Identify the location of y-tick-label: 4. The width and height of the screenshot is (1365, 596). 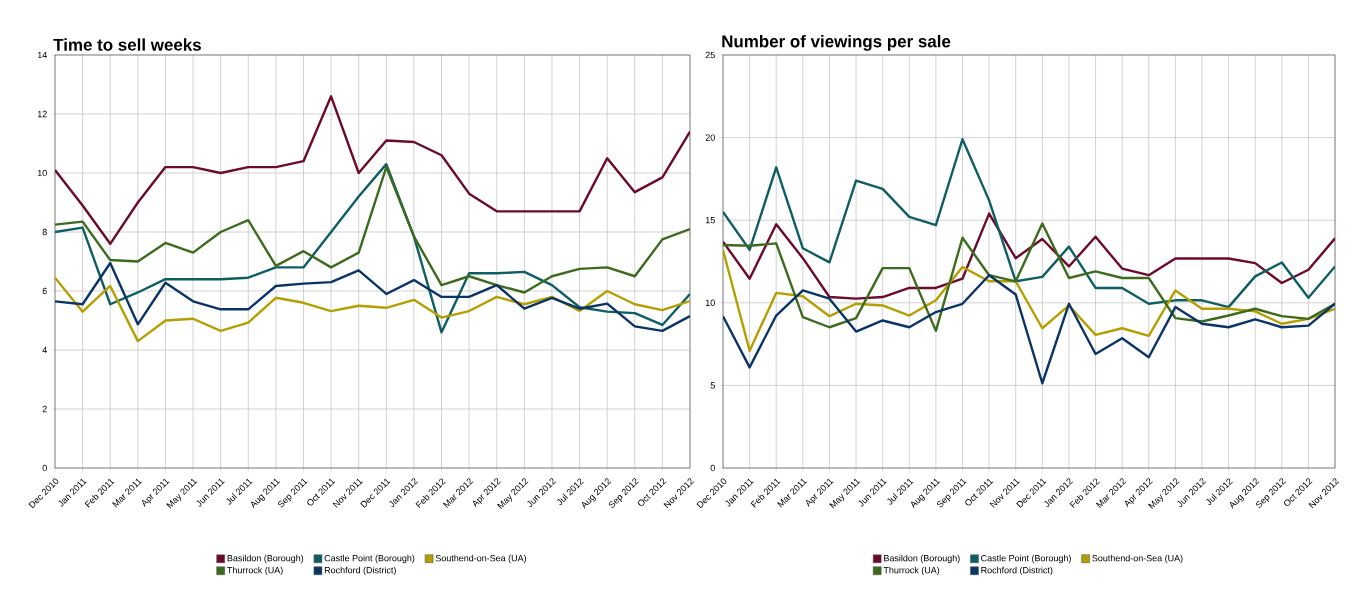
(44, 350).